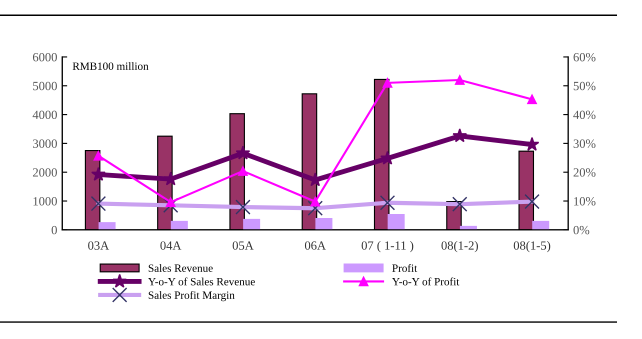 The width and height of the screenshot is (642, 339). I want to click on y-tick-label: 0, so click(54, 230).